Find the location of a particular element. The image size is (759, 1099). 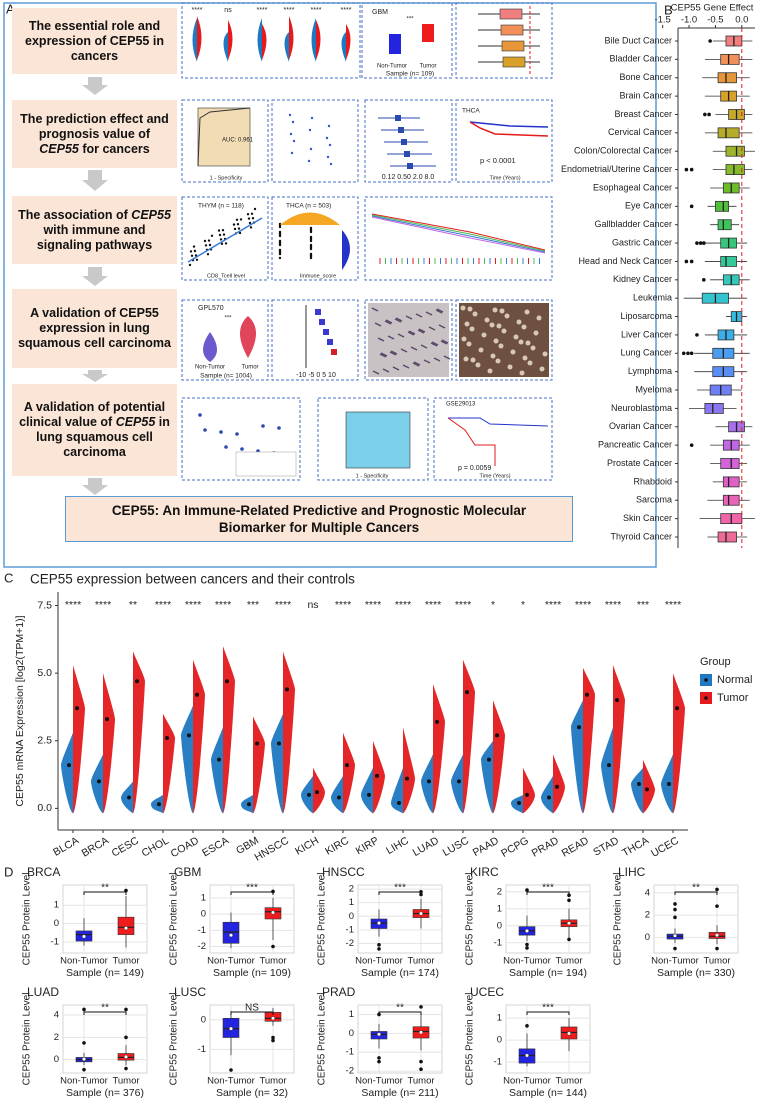

chart-title: LIHC is located at coordinates (632, 872).